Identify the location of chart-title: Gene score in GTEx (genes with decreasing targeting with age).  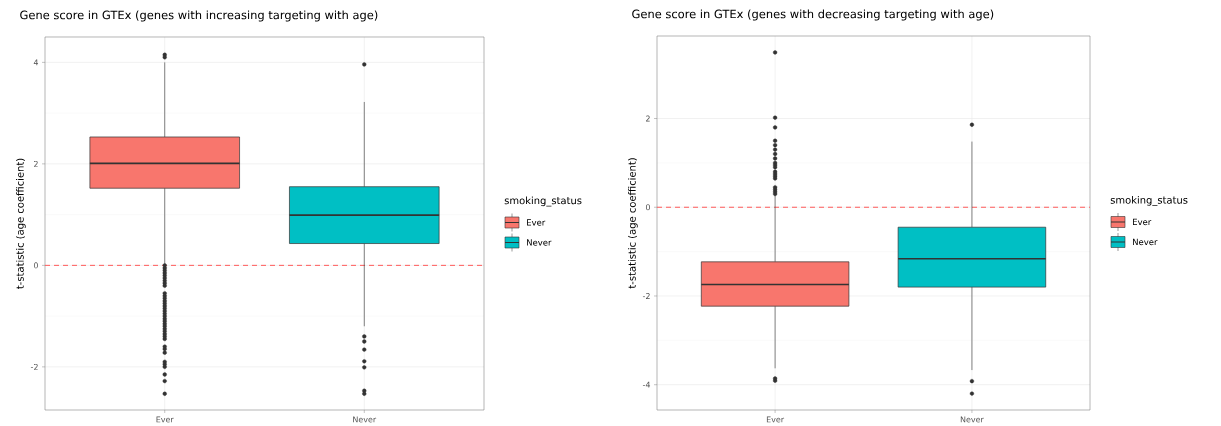
(813, 15).